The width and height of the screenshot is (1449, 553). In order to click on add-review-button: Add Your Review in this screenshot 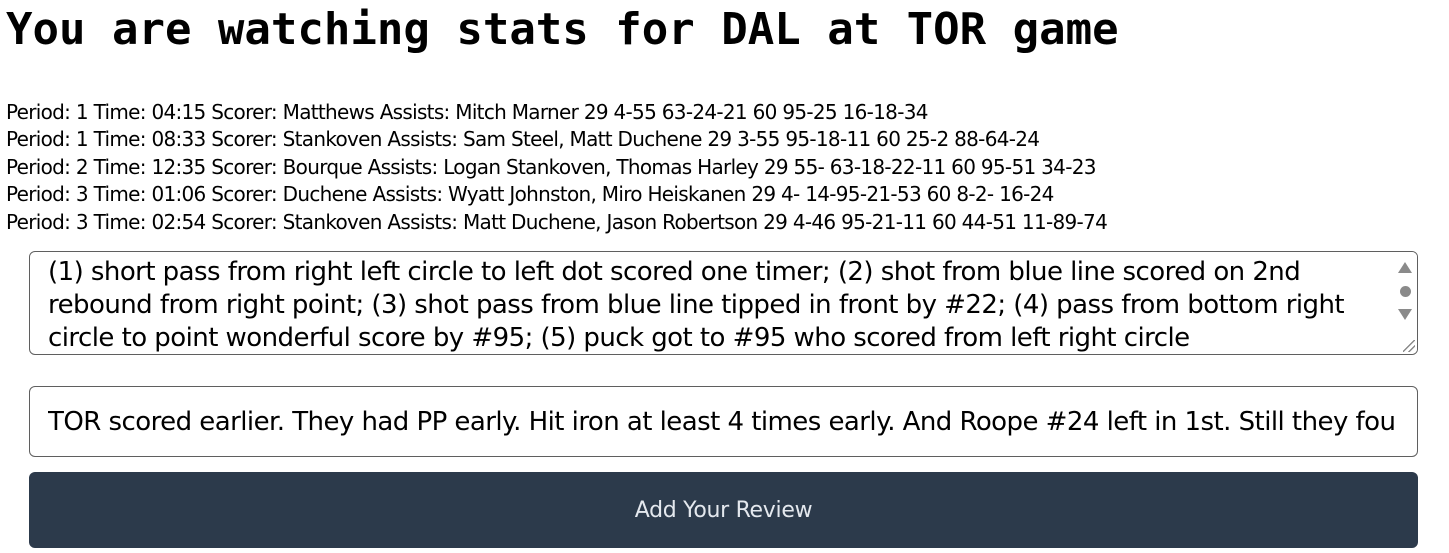, I will do `click(723, 510)`.